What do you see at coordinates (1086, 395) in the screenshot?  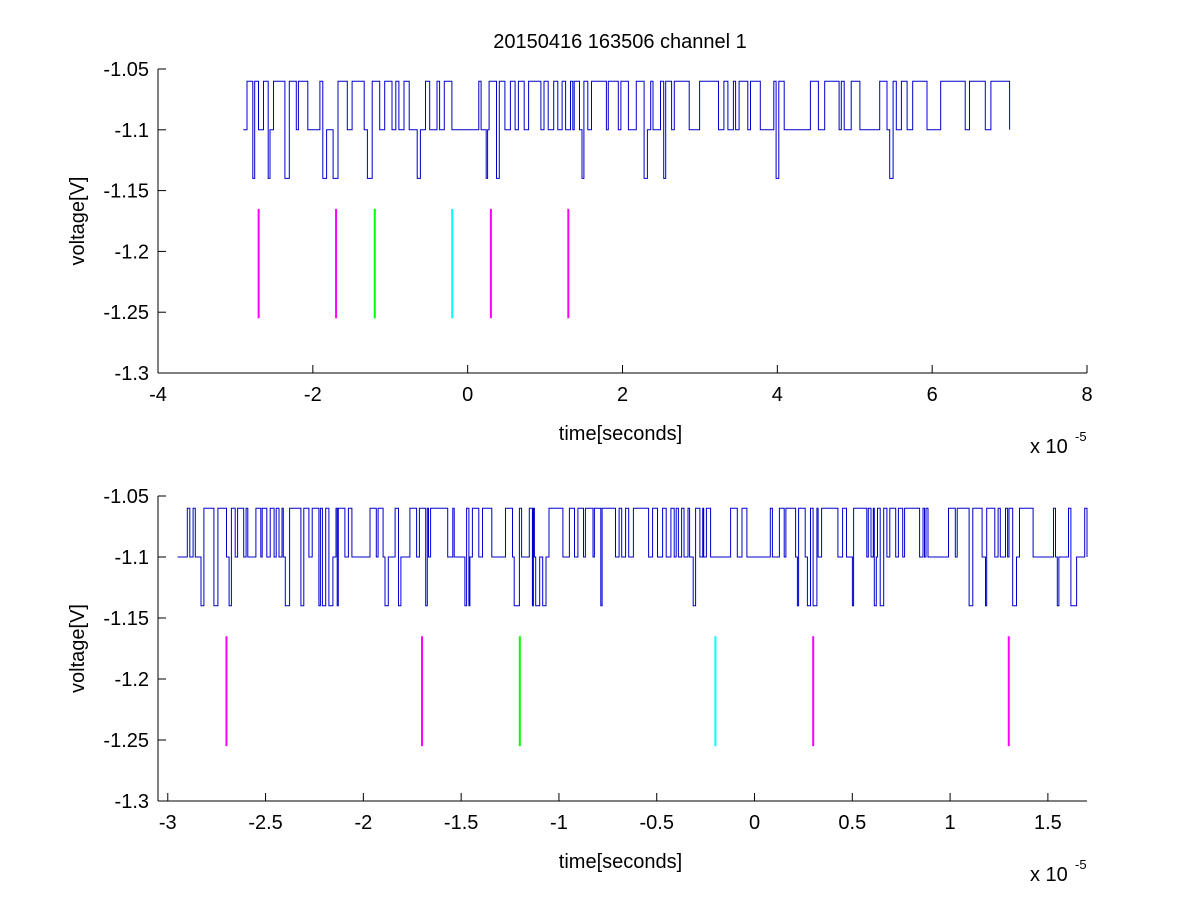 I see `plot0-x-tick-label: 8` at bounding box center [1086, 395].